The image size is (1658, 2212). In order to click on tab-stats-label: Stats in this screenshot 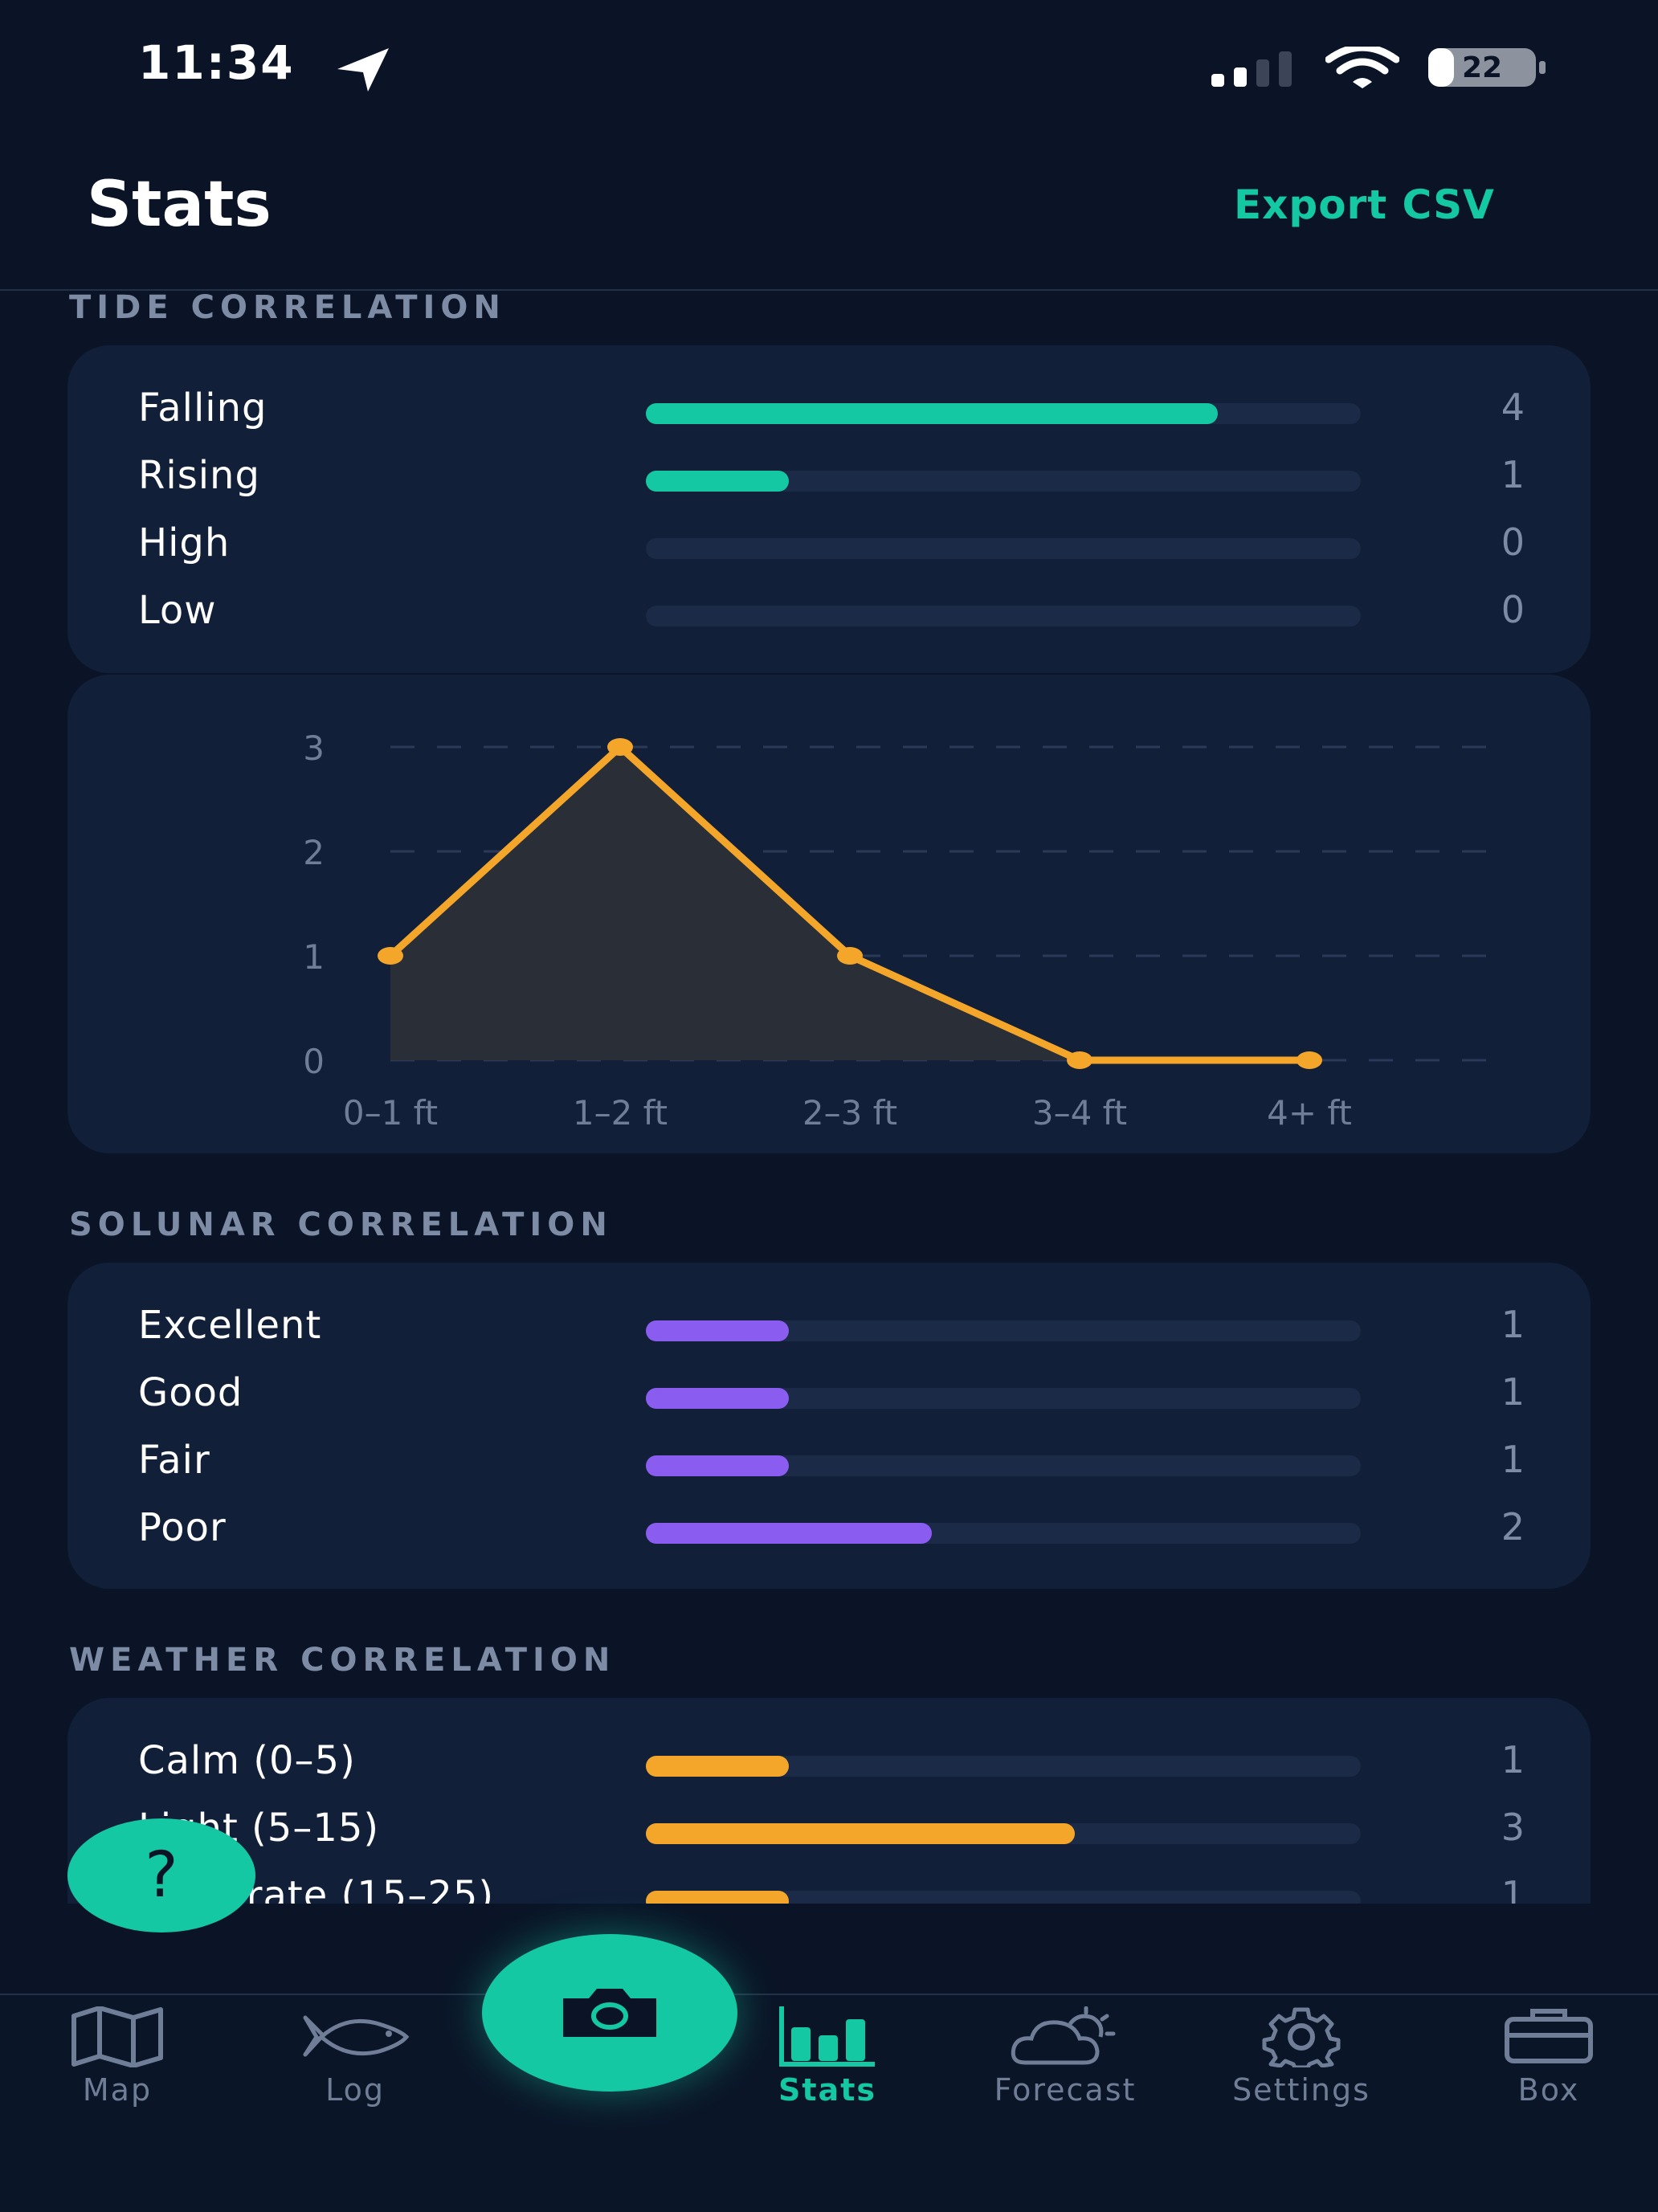, I will do `click(827, 2090)`.